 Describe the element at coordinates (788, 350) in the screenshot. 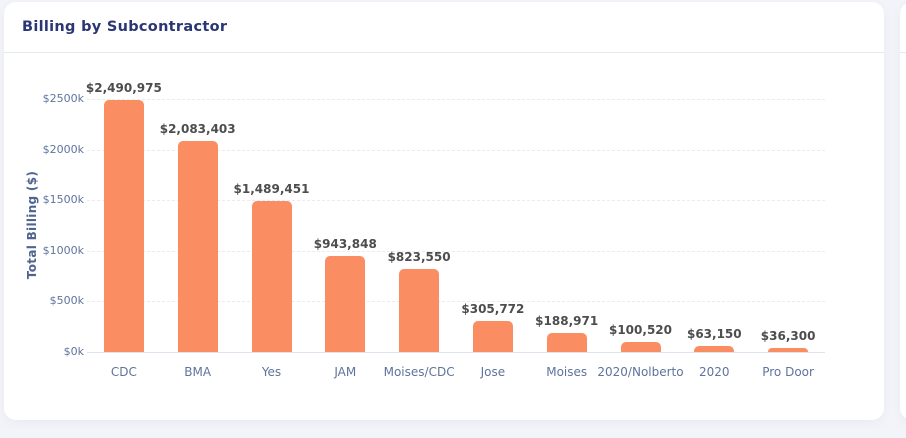

I see `bar-pro-door` at that location.